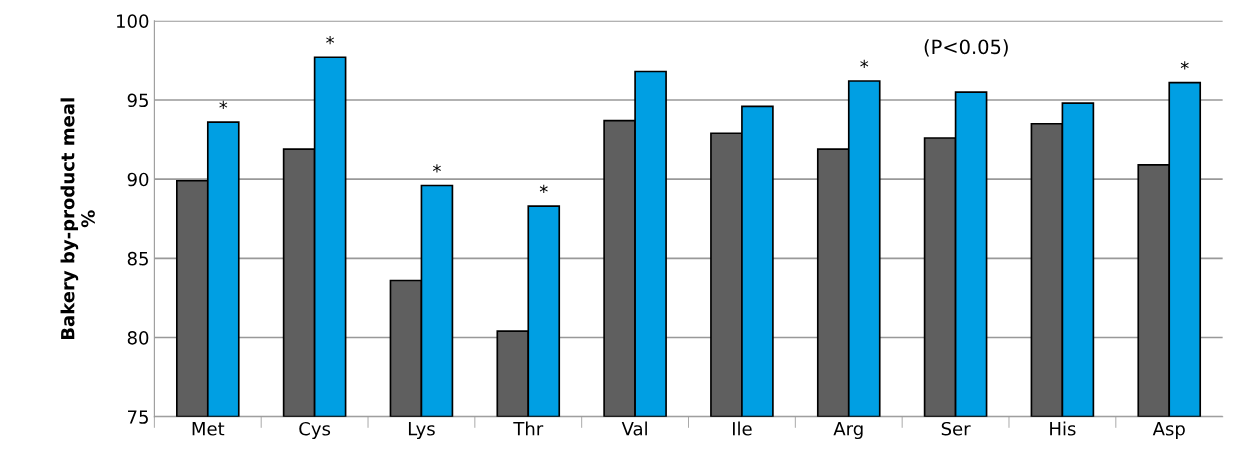 This screenshot has height=463, width=1235. I want to click on x-tick-label: Thr, so click(528, 428).